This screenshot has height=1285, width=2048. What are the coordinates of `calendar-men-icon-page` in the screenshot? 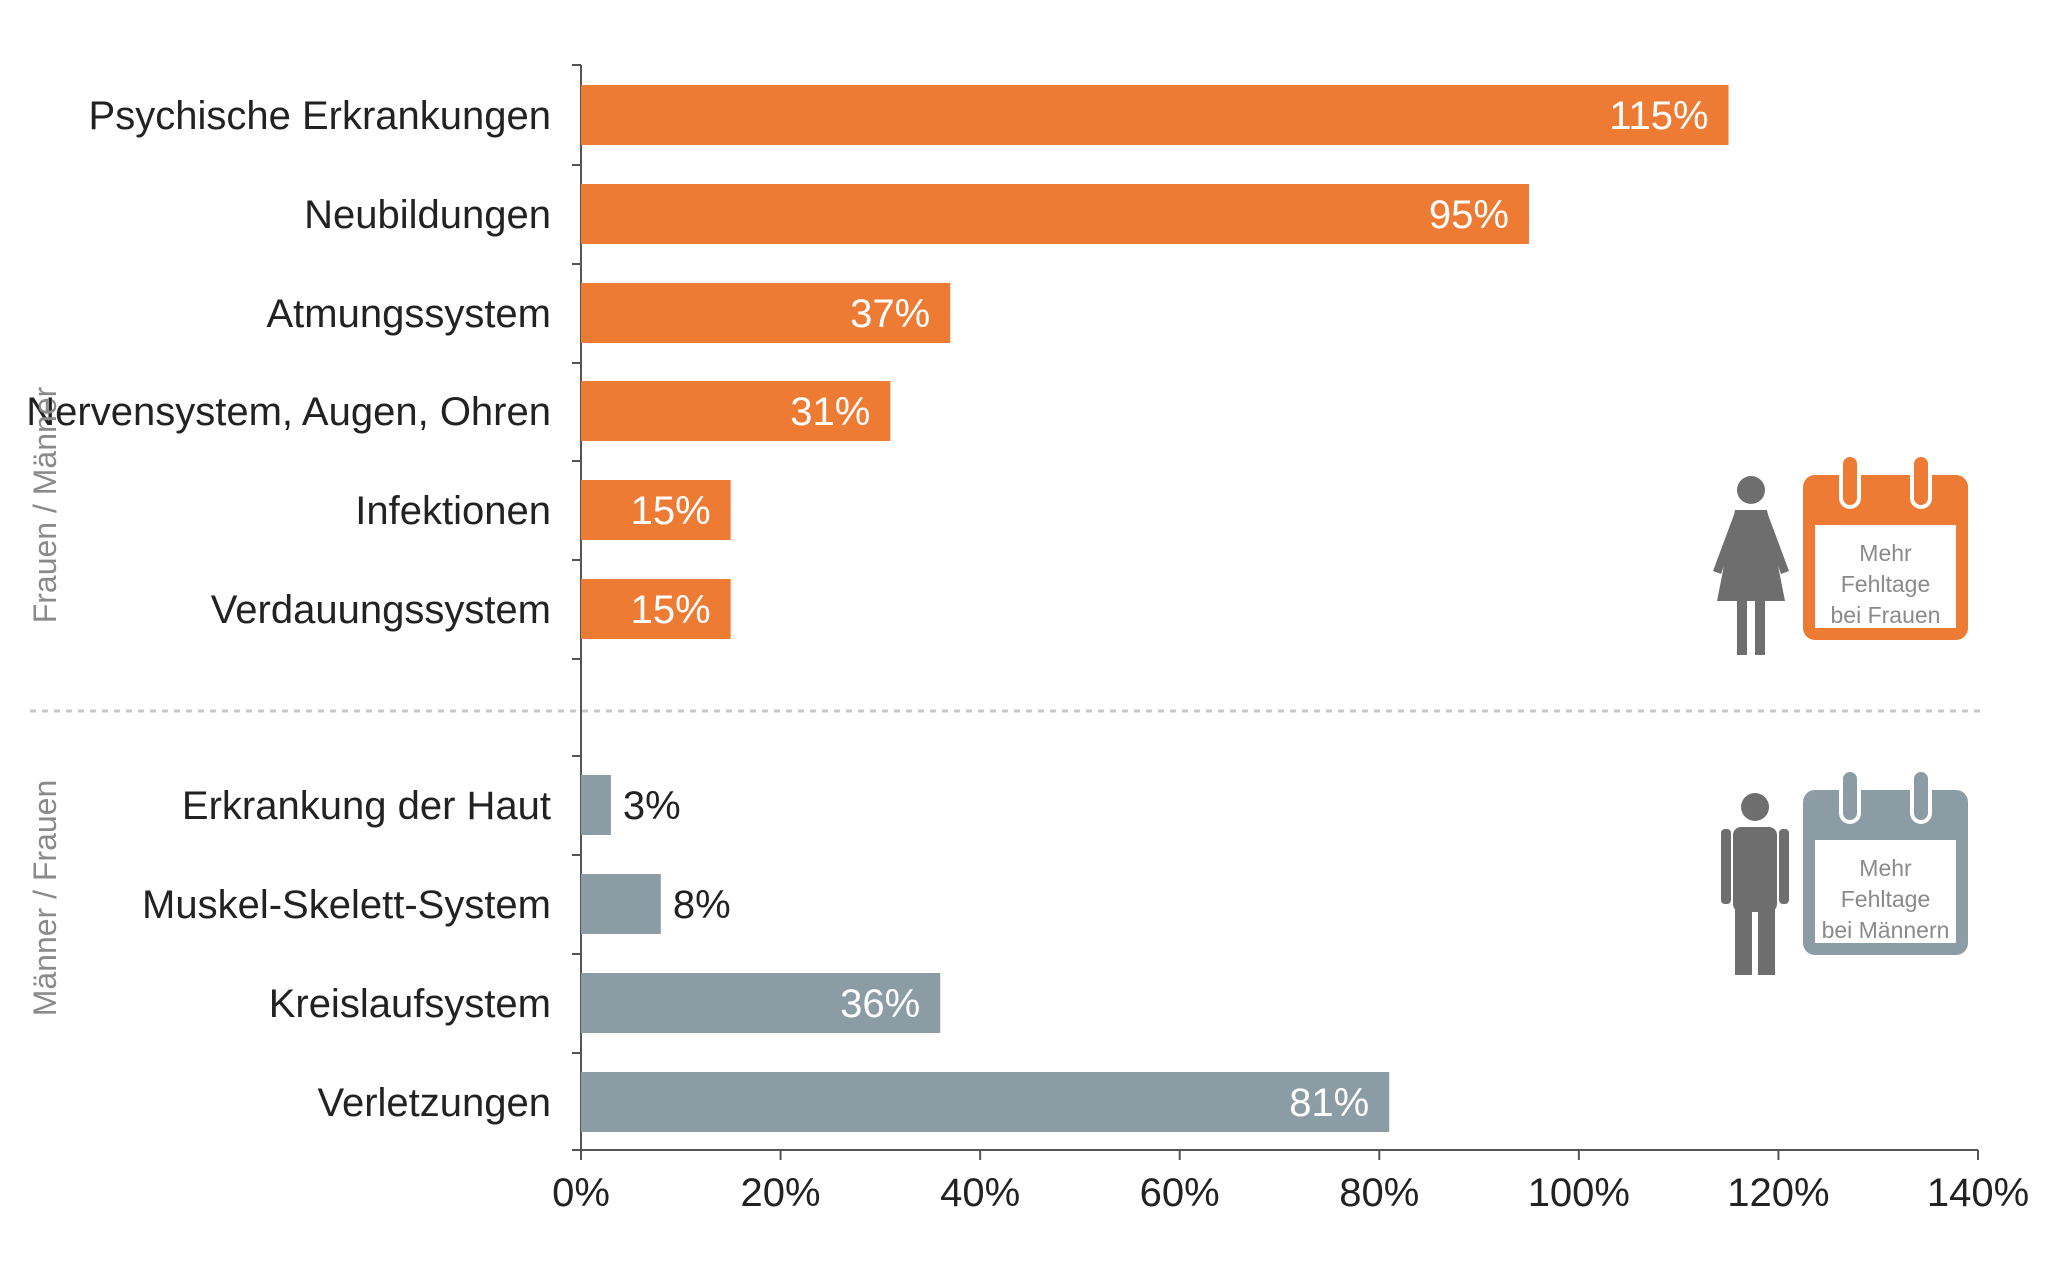 It's located at (1885, 891).